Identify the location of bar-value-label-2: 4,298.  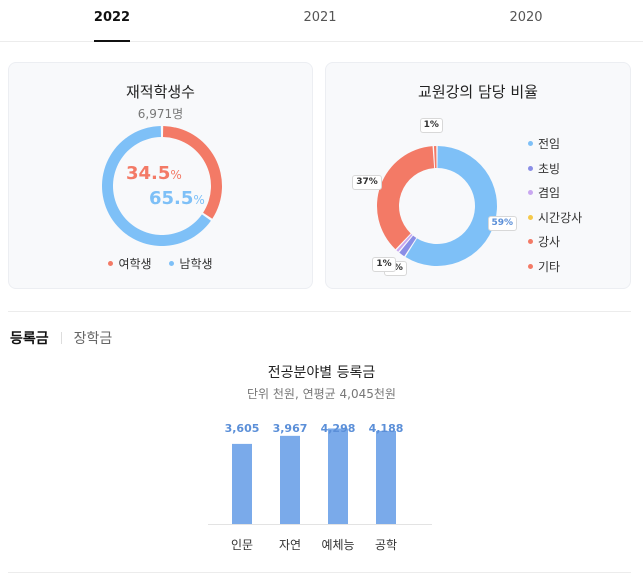
(338, 428).